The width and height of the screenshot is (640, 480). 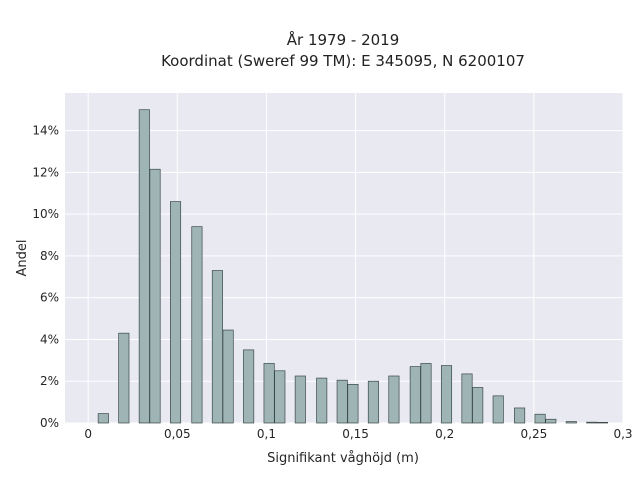 What do you see at coordinates (444, 434) in the screenshot?
I see `x-tick-label: 0,2` at bounding box center [444, 434].